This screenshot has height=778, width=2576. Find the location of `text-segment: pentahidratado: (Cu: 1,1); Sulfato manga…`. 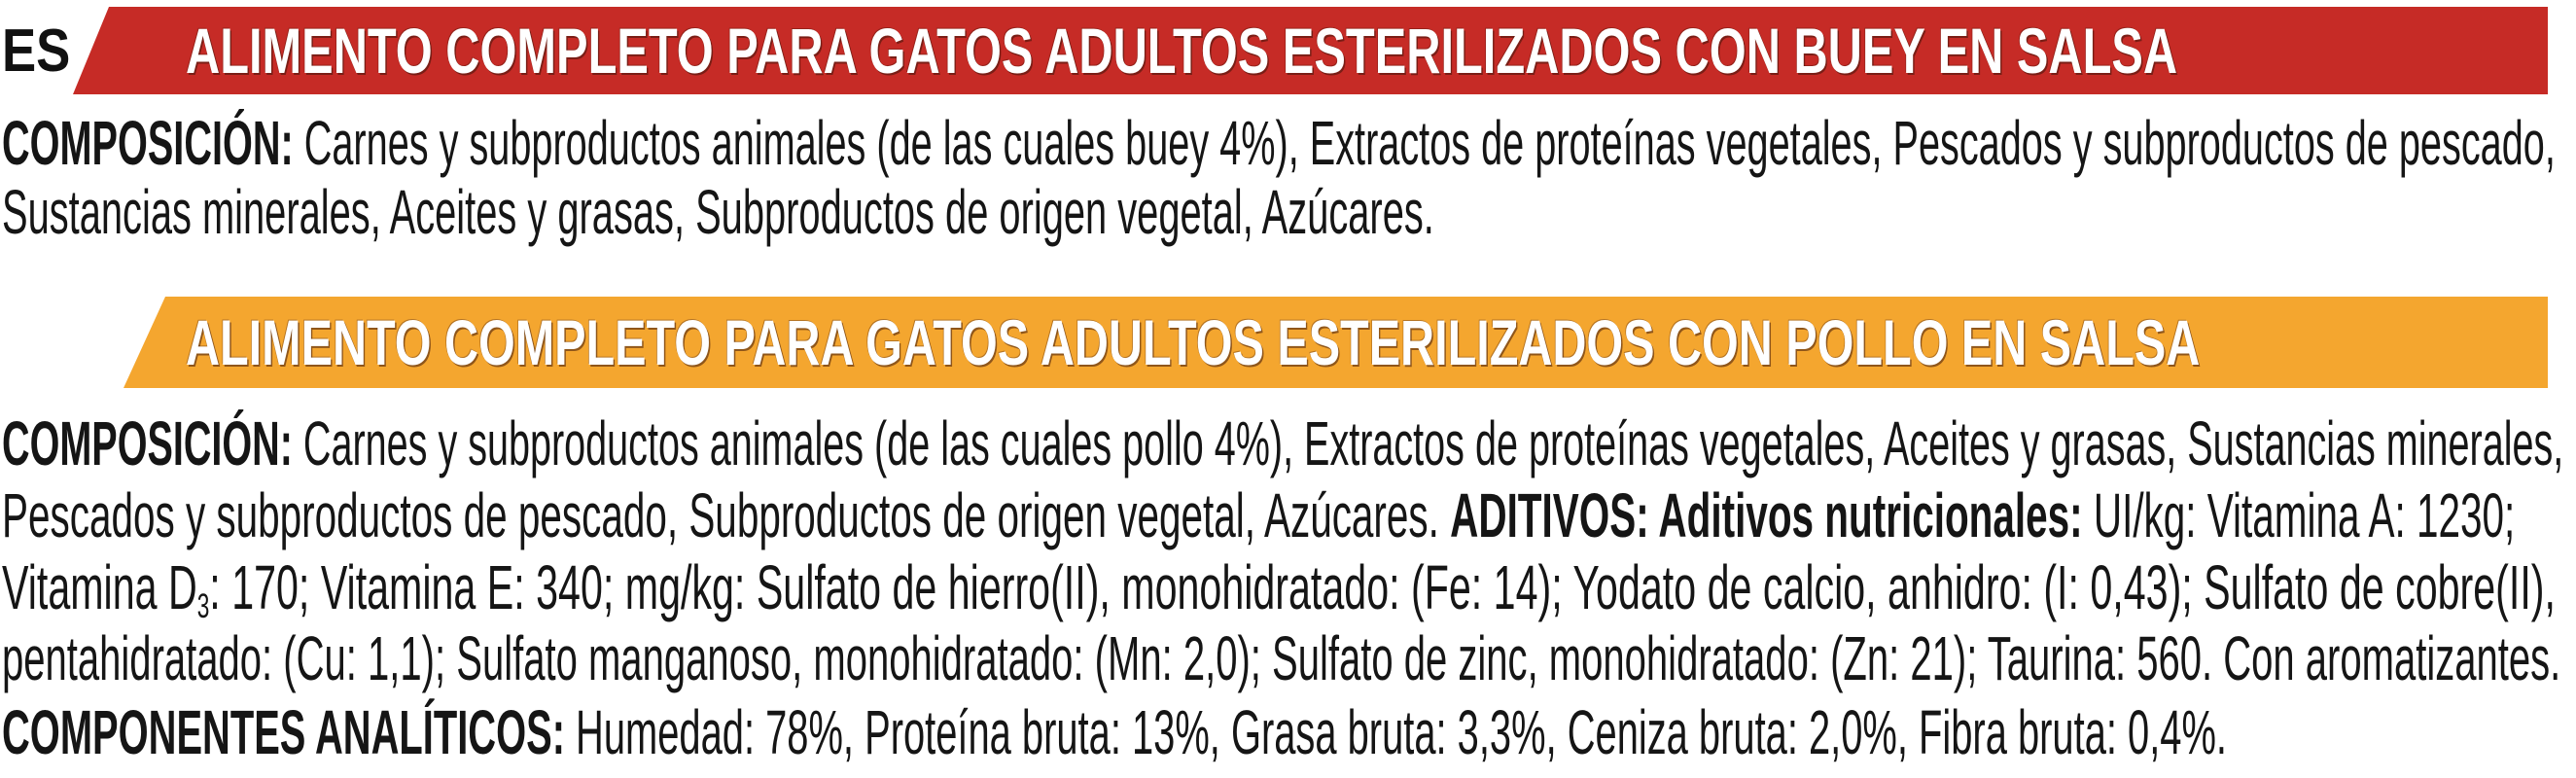

text-segment: pentahidratado: (Cu: 1,1); Sulfato manga… is located at coordinates (1281, 658).